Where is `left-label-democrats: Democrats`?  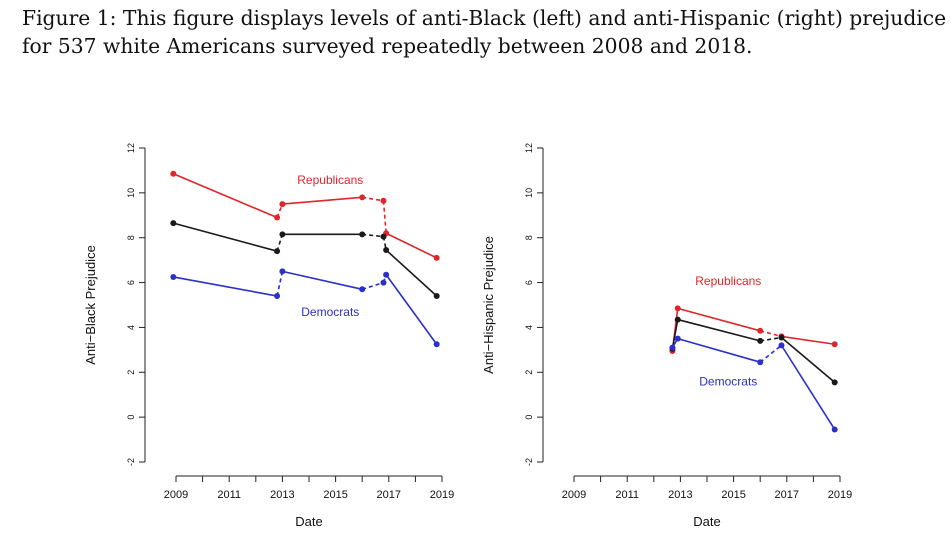
left-label-democrats: Democrats is located at coordinates (330, 312).